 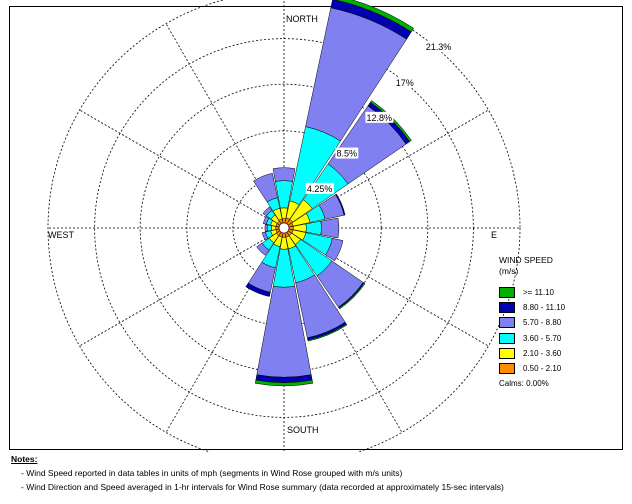 What do you see at coordinates (542, 369) in the screenshot?
I see `legend-label: 0.50 - 2.10` at bounding box center [542, 369].